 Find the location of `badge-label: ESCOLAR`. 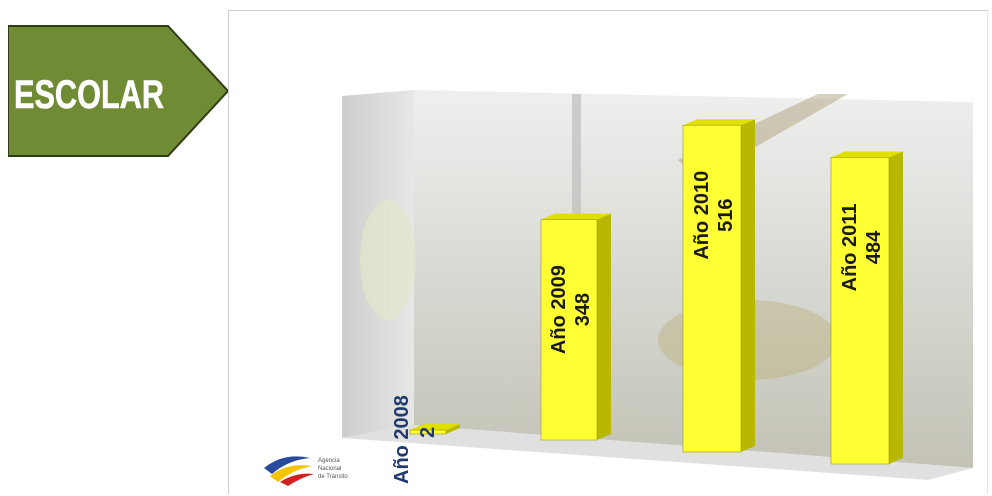

badge-label: ESCOLAR is located at coordinates (89, 95).